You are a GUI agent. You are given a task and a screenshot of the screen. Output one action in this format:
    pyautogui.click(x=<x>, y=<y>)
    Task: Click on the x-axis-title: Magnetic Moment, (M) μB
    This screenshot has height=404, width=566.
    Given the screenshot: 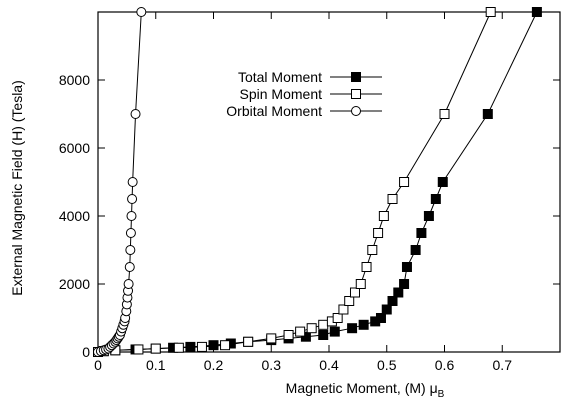 What is the action you would take?
    pyautogui.click(x=365, y=390)
    